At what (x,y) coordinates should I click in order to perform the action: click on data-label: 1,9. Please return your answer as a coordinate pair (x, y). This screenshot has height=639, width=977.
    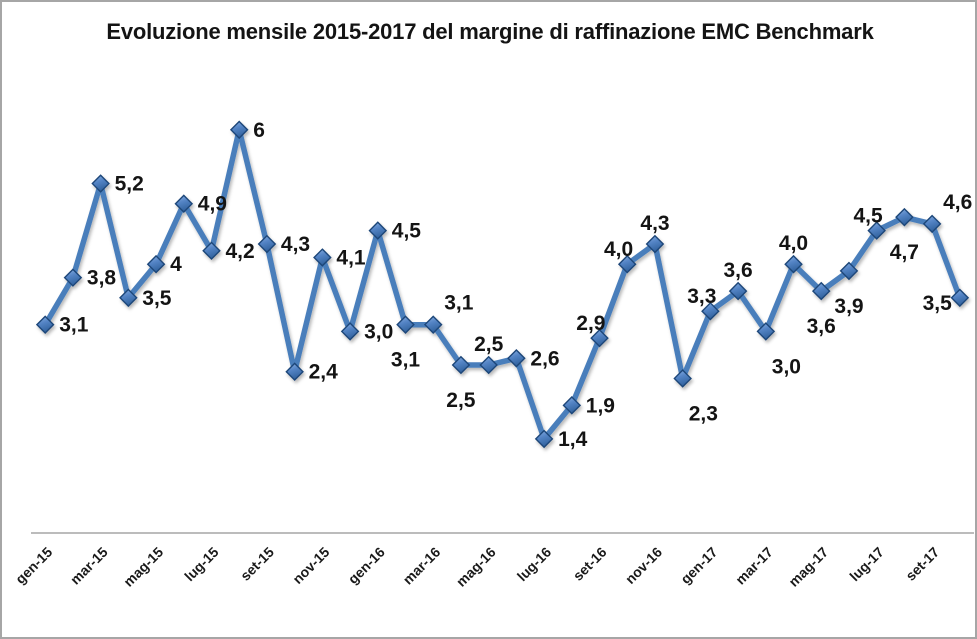
    Looking at the image, I should click on (600, 405).